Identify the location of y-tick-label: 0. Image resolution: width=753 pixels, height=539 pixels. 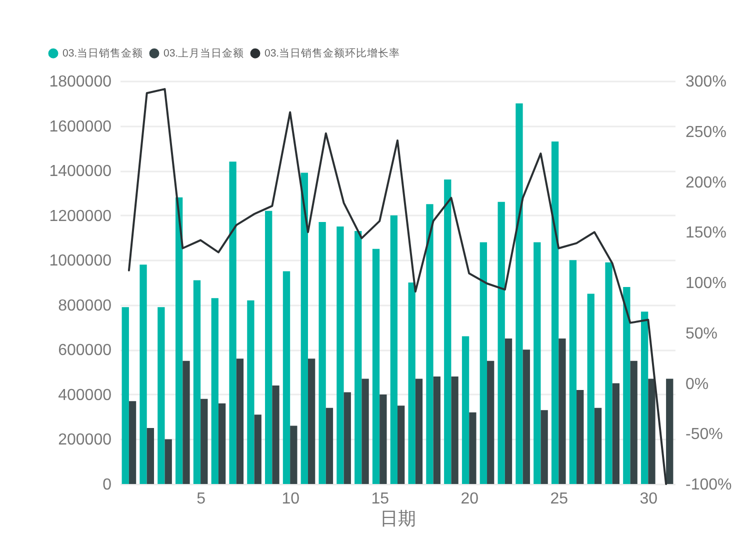
(107, 485).